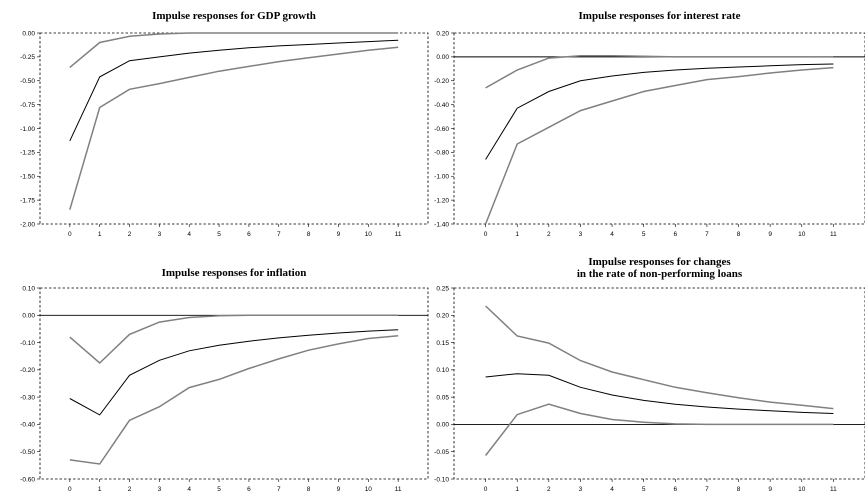 The height and width of the screenshot is (496, 865). What do you see at coordinates (442, 397) in the screenshot?
I see `y-tick-label: 0.05` at bounding box center [442, 397].